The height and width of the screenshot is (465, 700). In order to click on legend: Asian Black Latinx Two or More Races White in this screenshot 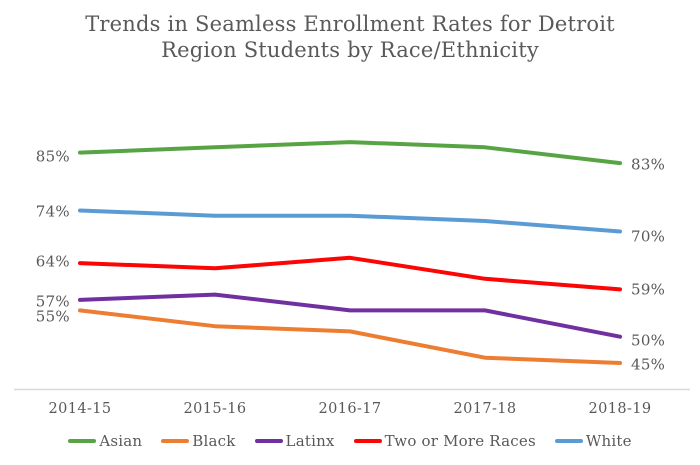, I will do `click(350, 441)`.